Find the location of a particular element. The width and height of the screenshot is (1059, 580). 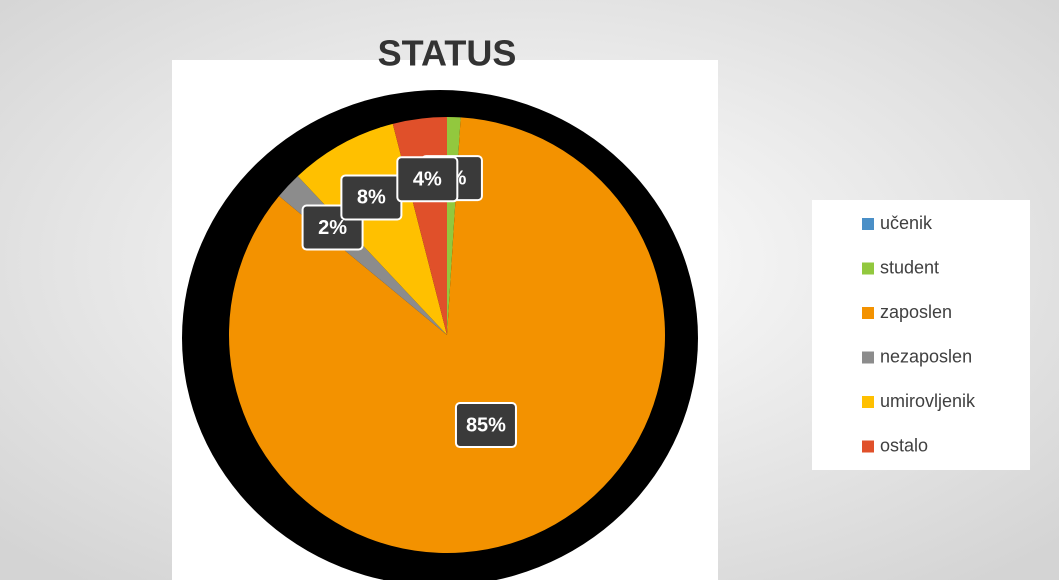

legend is located at coordinates (921, 335).